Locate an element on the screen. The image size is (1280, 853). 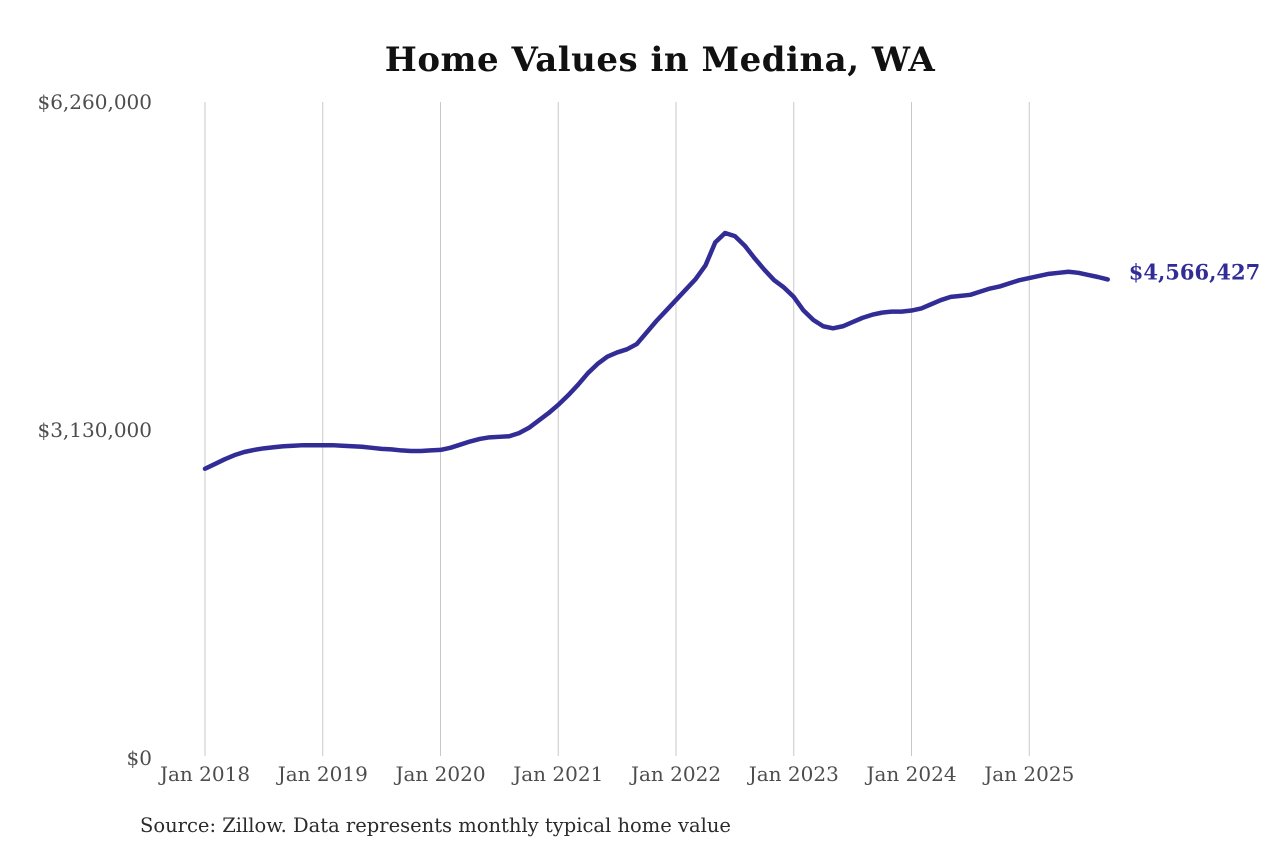
x-tick-label: Jan 2025 is located at coordinates (1029, 774).